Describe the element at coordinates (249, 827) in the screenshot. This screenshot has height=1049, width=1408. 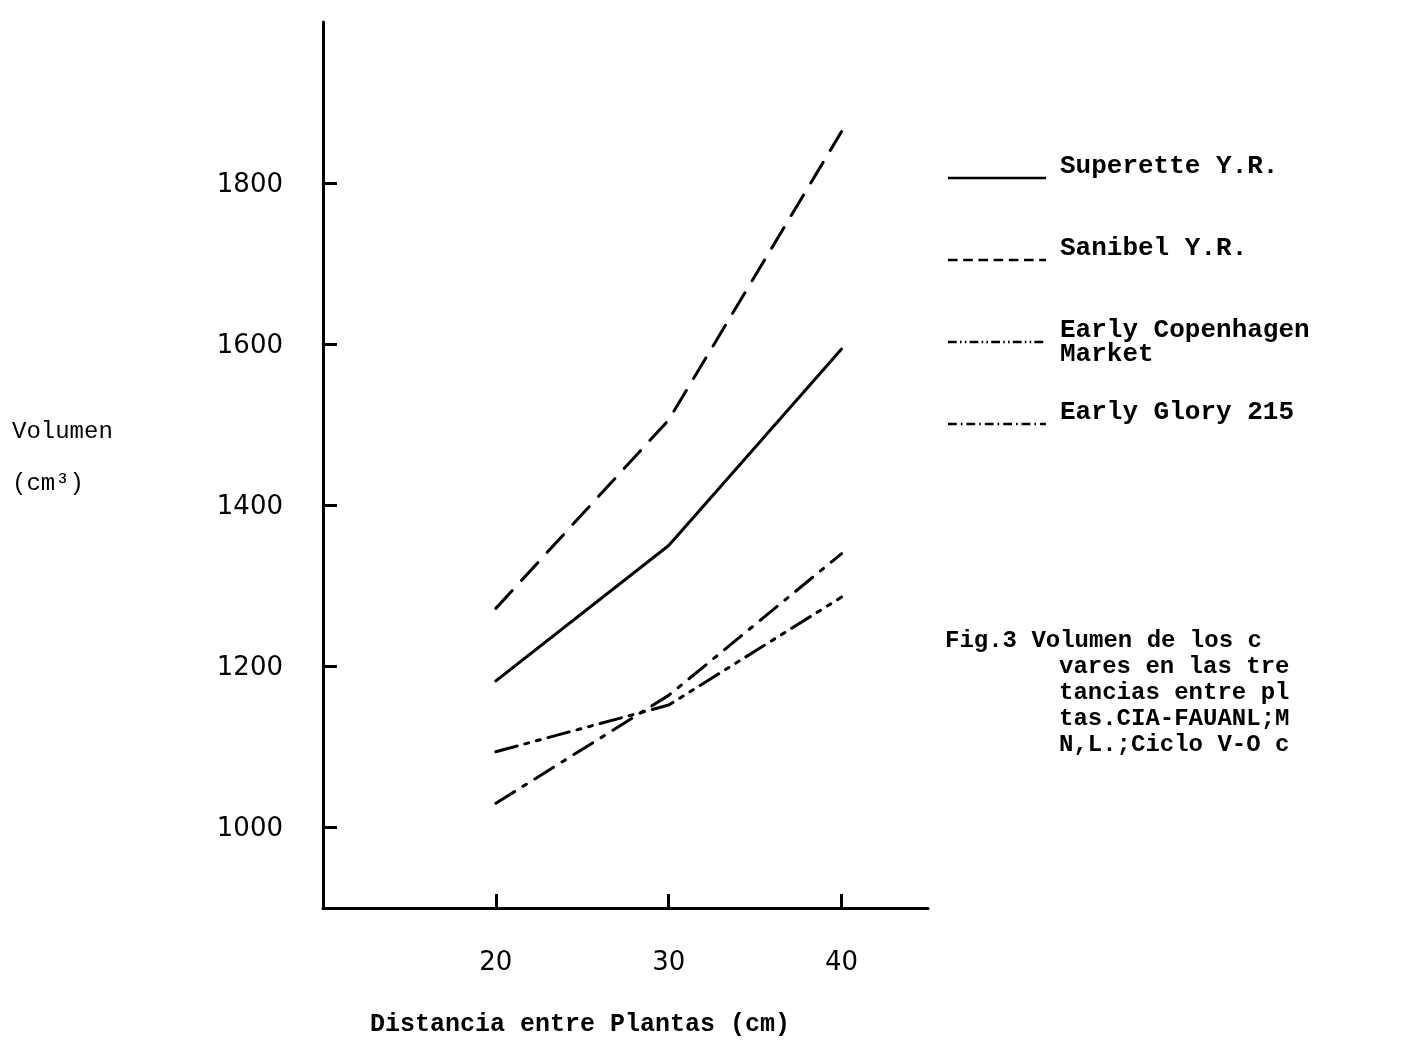
I see `y-tick-label: 1000` at that location.